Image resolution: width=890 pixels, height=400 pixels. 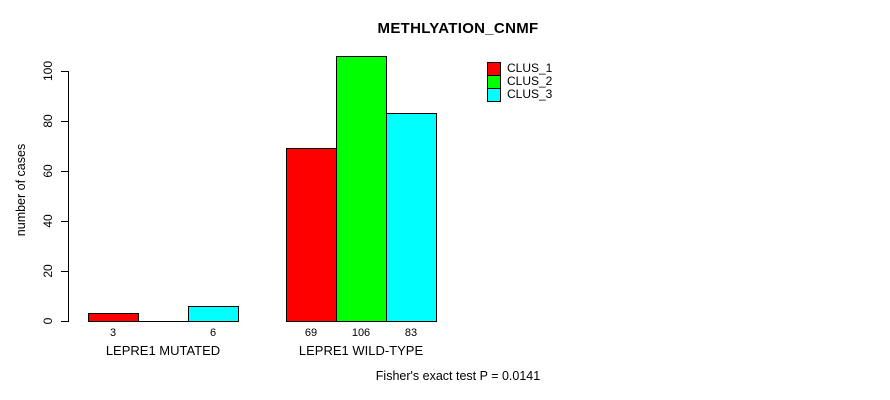 I want to click on annotation-text: Fisher's exact test P = 0.0141, so click(x=458, y=376).